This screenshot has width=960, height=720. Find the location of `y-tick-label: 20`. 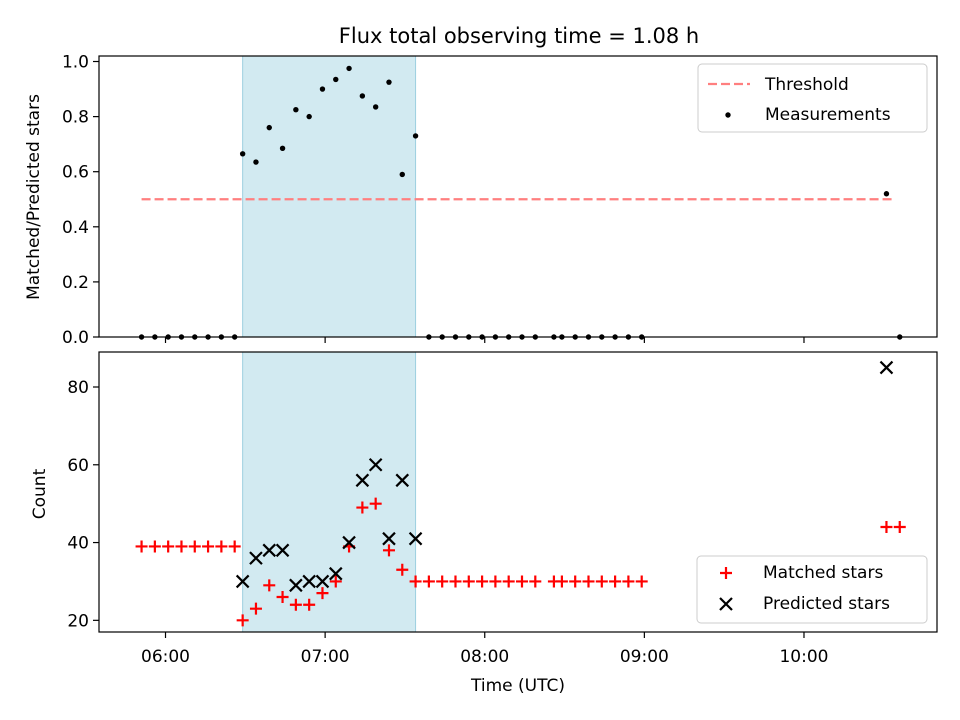

y-tick-label: 20 is located at coordinates (78, 621).